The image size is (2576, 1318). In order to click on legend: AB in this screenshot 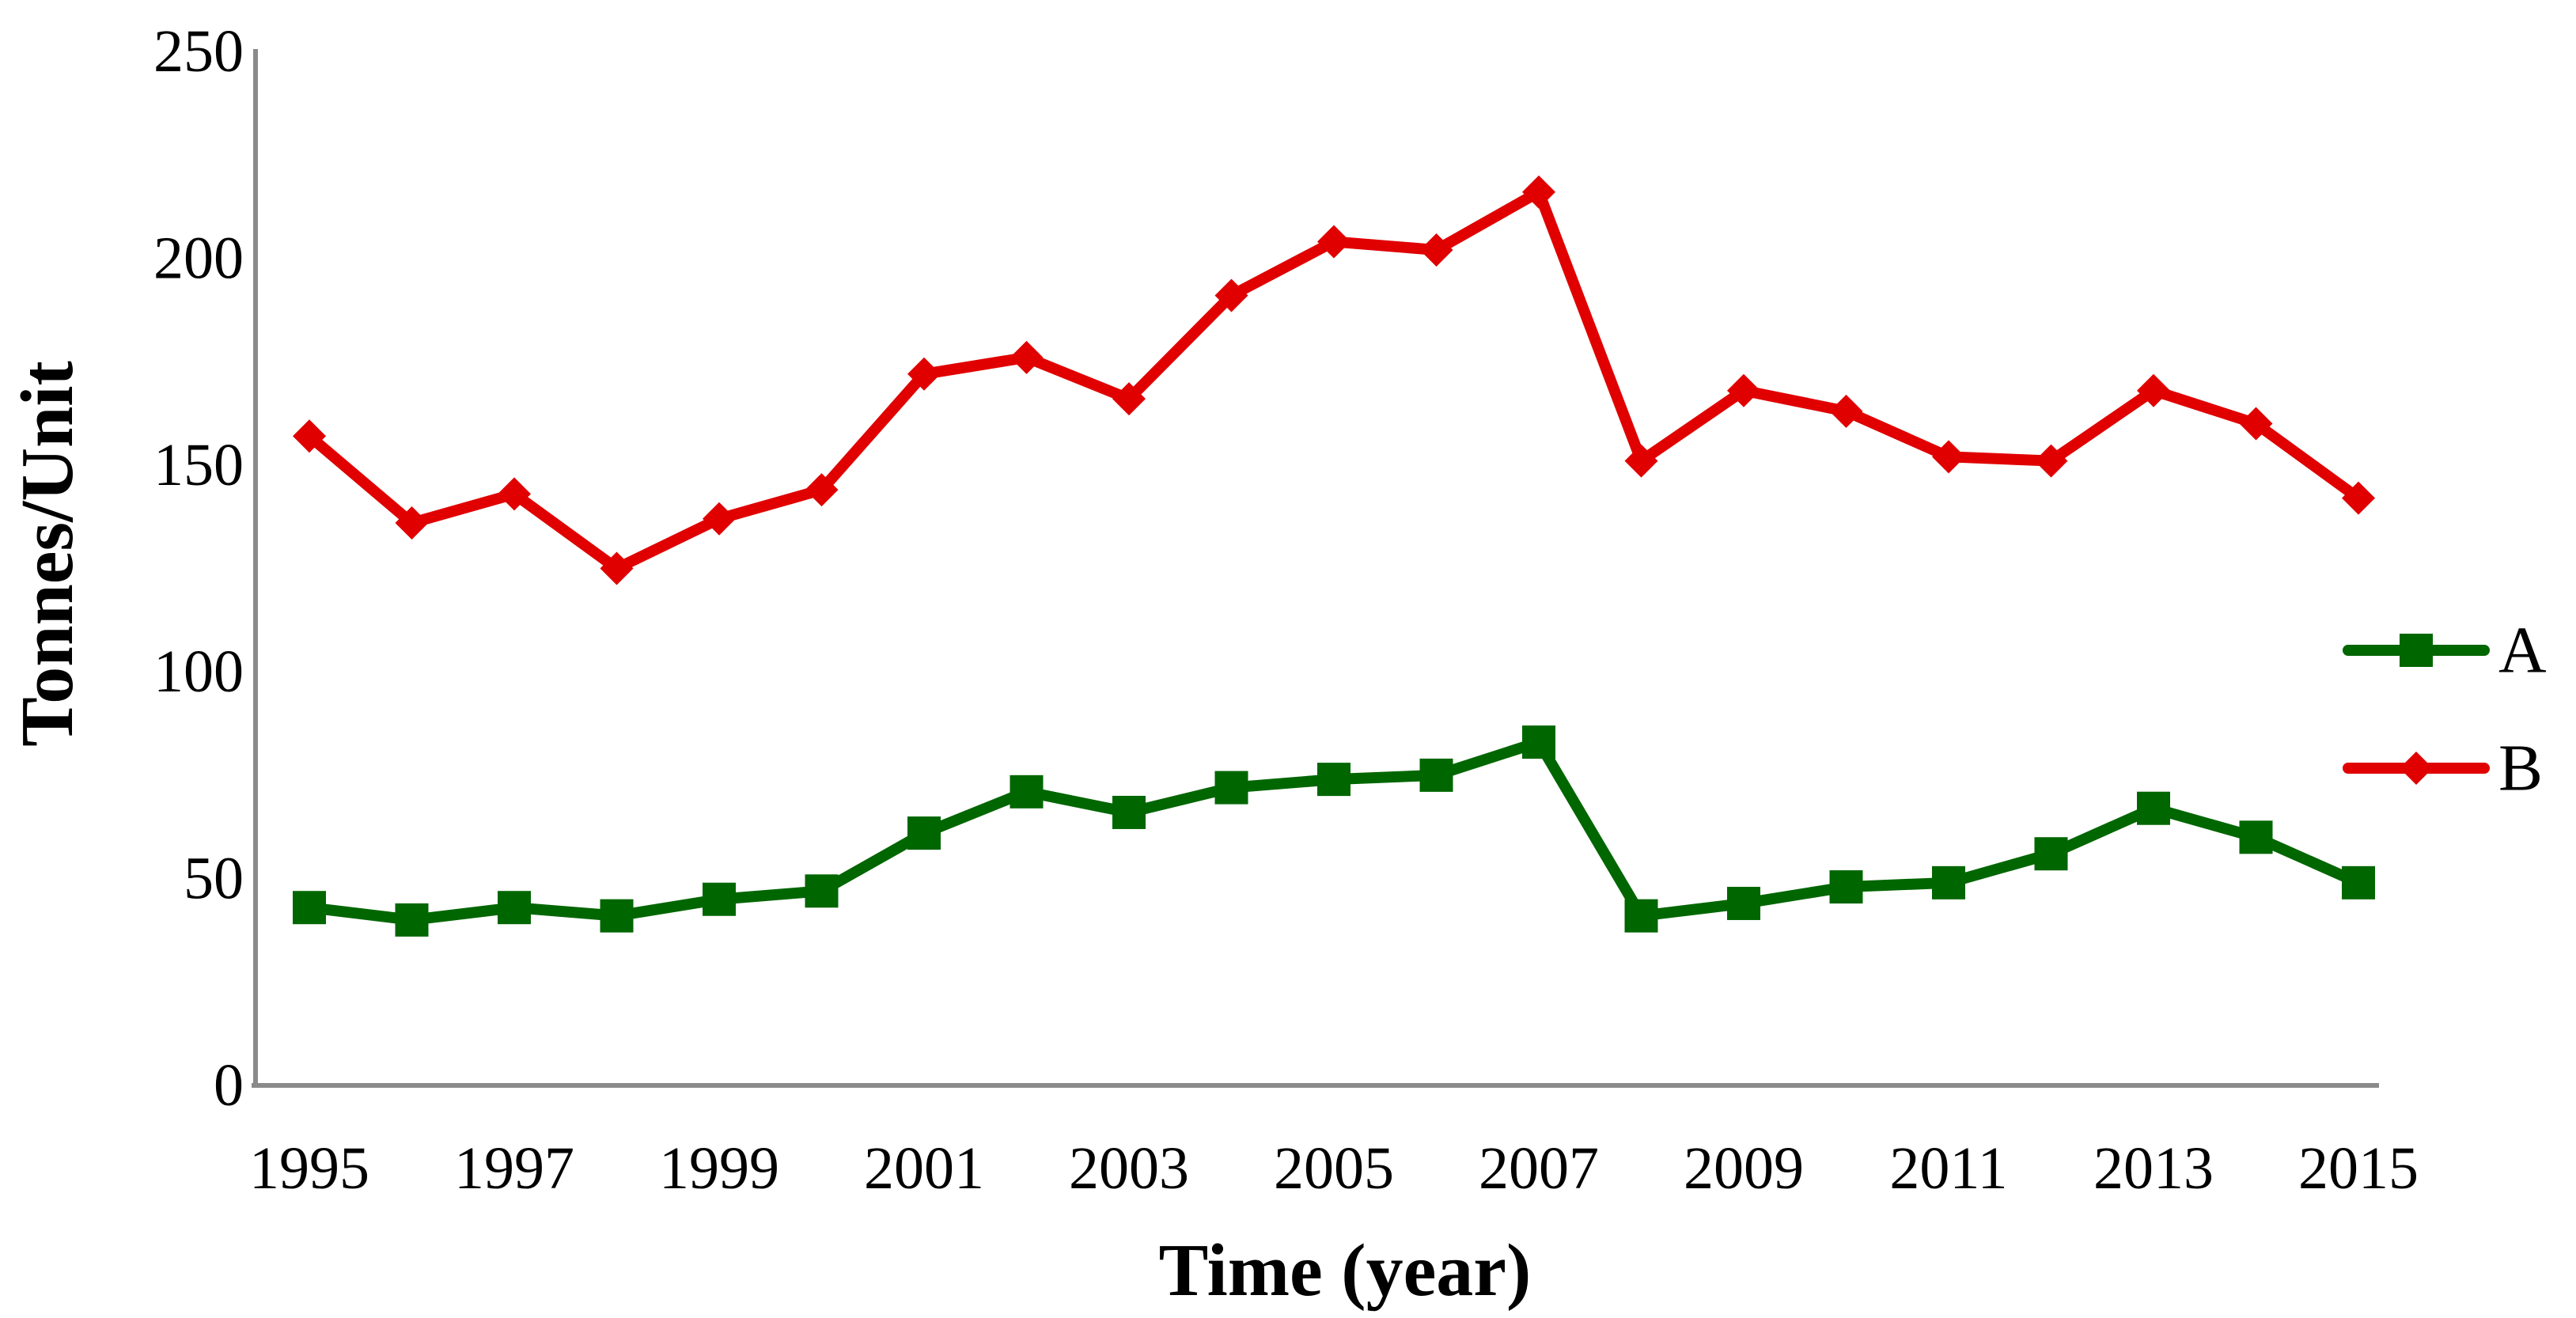, I will do `click(2445, 709)`.